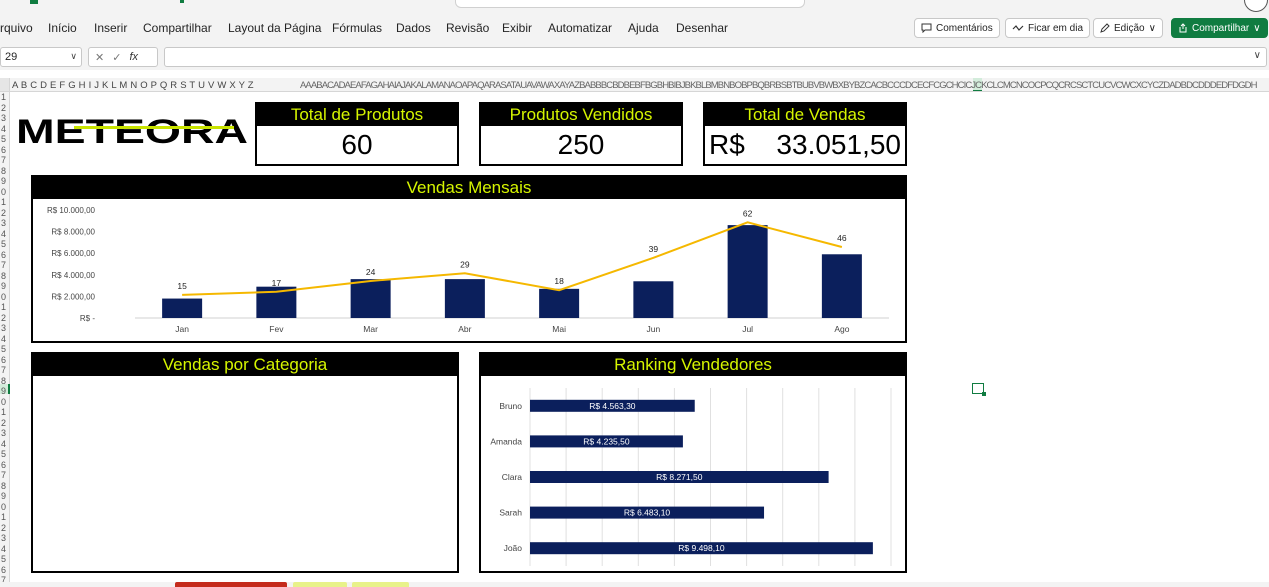  What do you see at coordinates (643, 28) in the screenshot?
I see `tab-help: Ajuda` at bounding box center [643, 28].